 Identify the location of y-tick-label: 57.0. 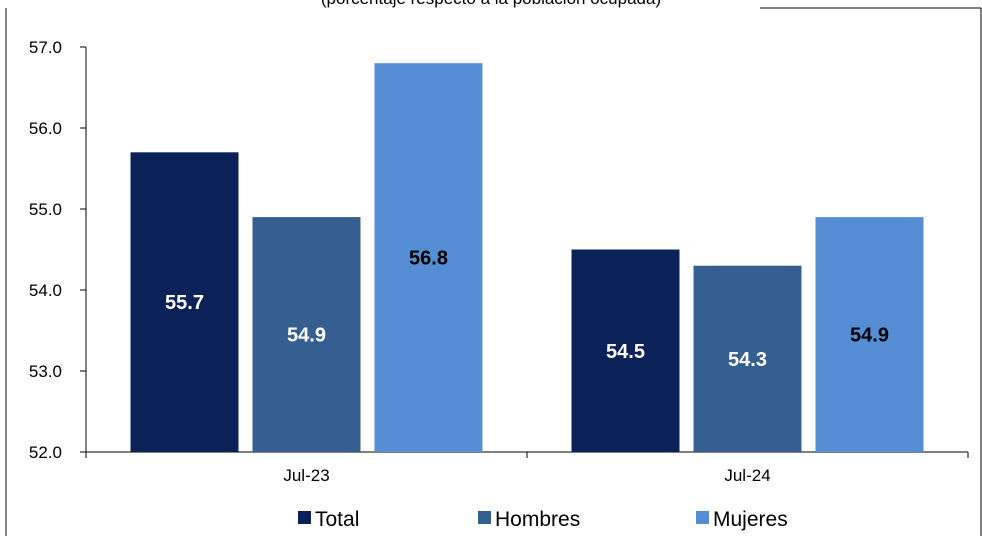
(45, 47).